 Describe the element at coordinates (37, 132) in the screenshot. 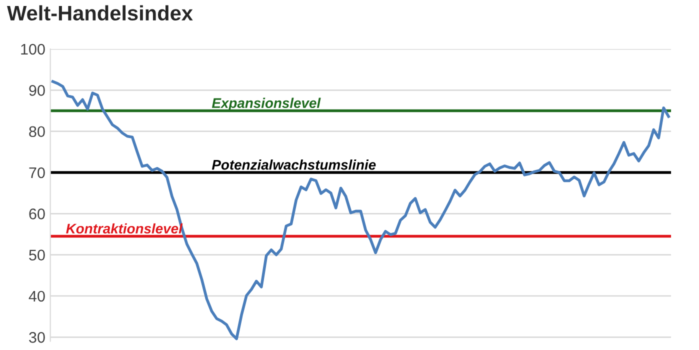

I see `y-tick-label: 80` at that location.